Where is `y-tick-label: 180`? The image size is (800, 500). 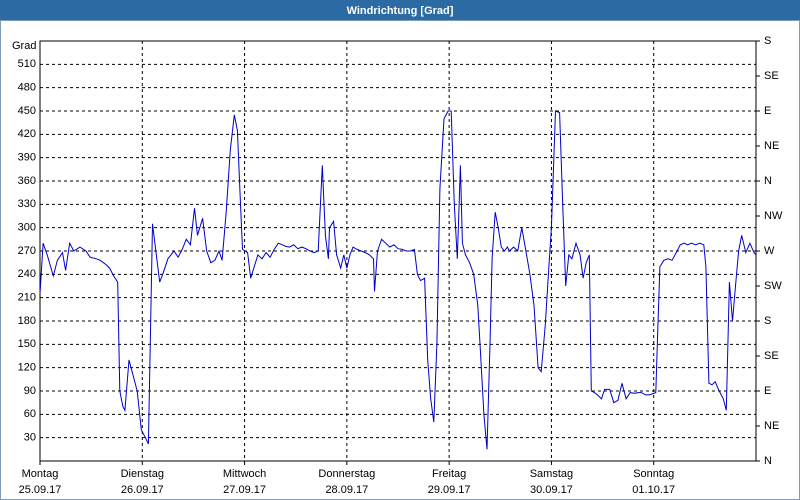 y-tick-label: 180 is located at coordinates (27, 321).